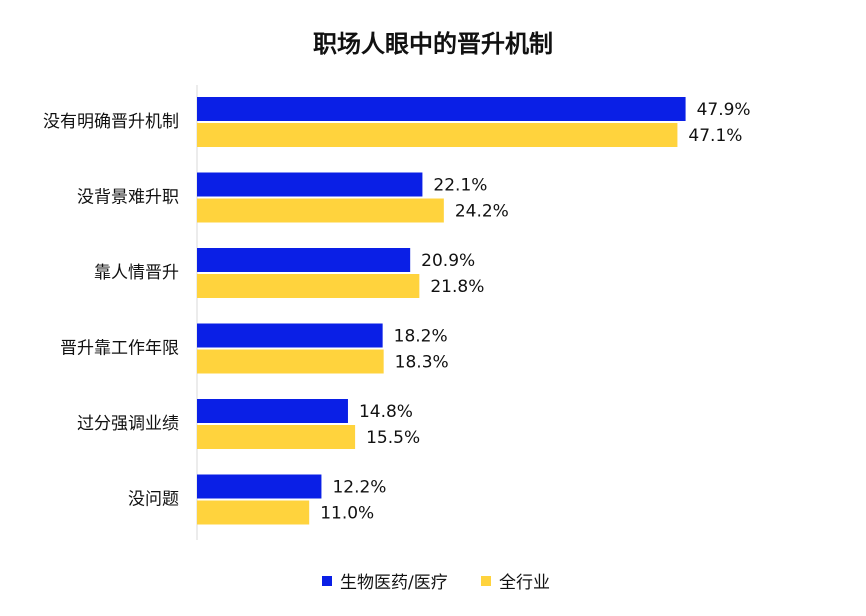  Describe the element at coordinates (111, 122) in the screenshot. I see `category-label: 没有明确晋升机制` at that location.